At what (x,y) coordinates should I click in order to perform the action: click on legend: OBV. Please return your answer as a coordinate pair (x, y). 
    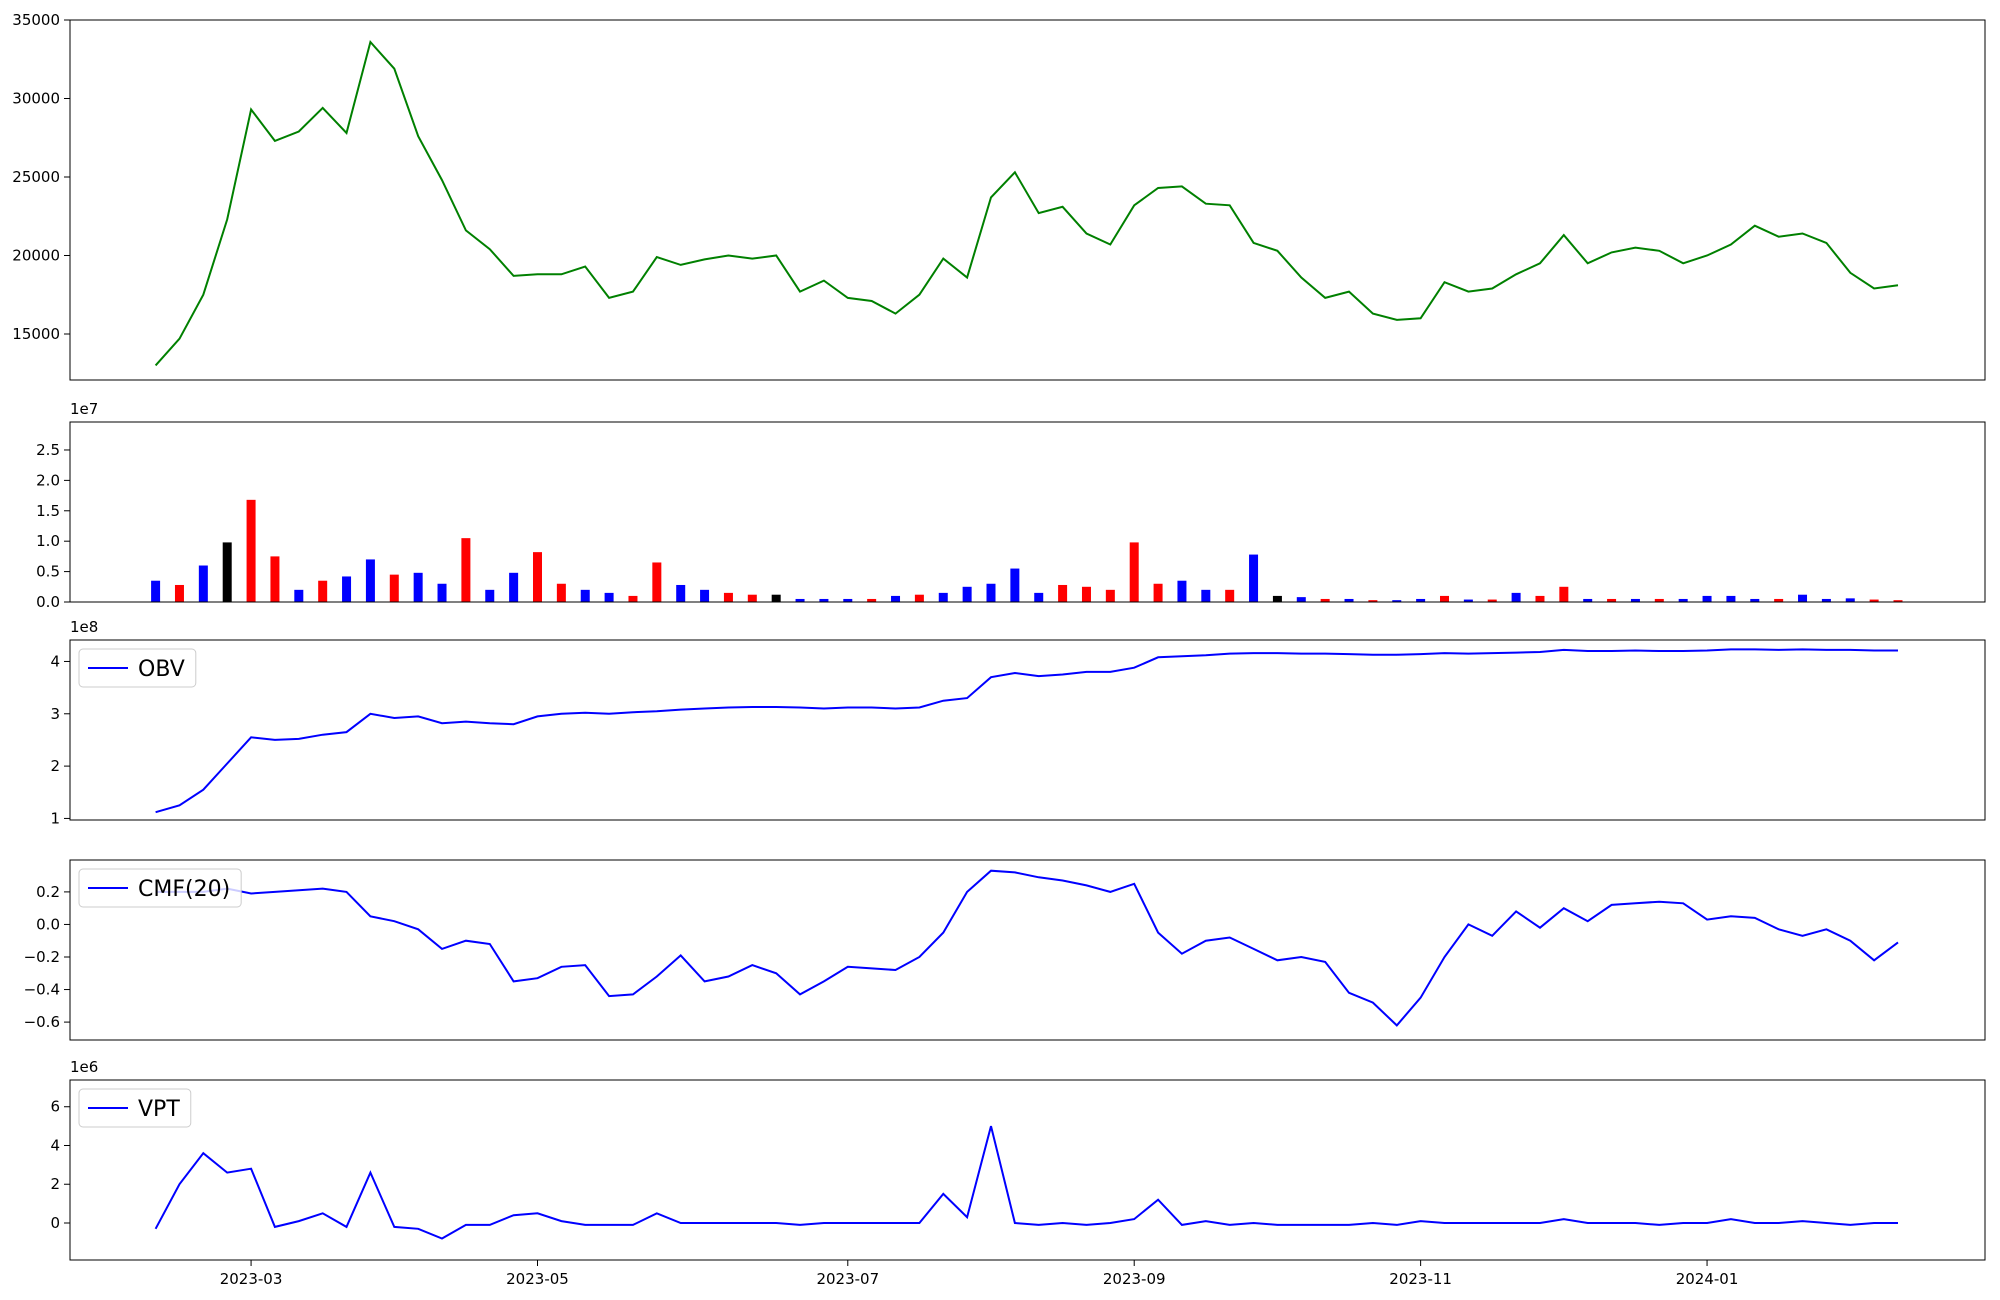
    Looking at the image, I should click on (137, 668).